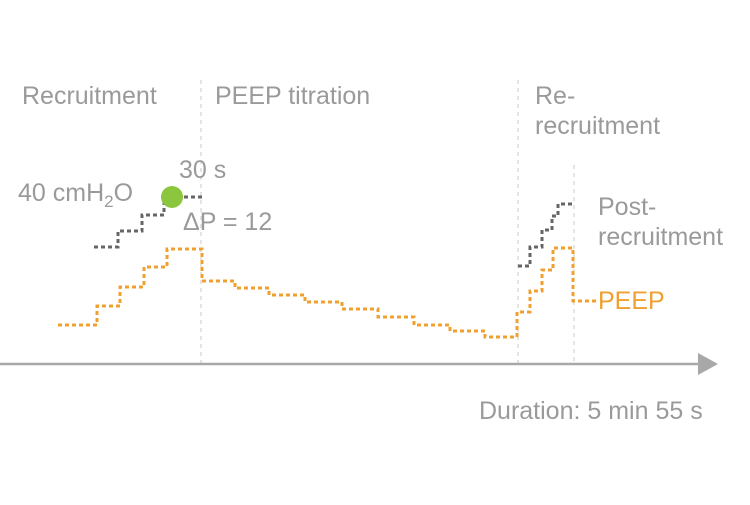 Image resolution: width=750 pixels, height=505 pixels. I want to click on phase-label-re-recruitment-line1: Re-, so click(555, 96).